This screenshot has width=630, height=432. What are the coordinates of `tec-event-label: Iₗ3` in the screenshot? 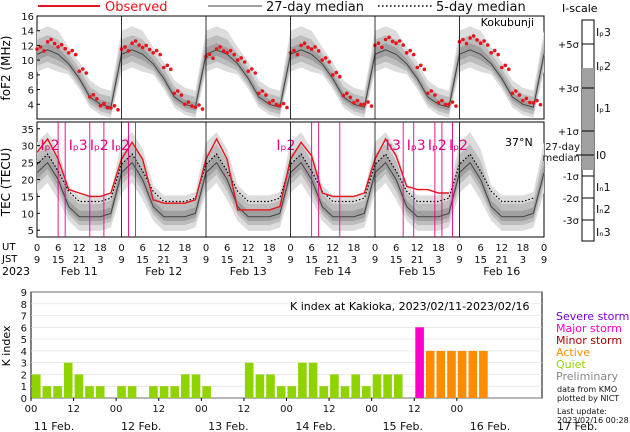 It's located at (393, 146).